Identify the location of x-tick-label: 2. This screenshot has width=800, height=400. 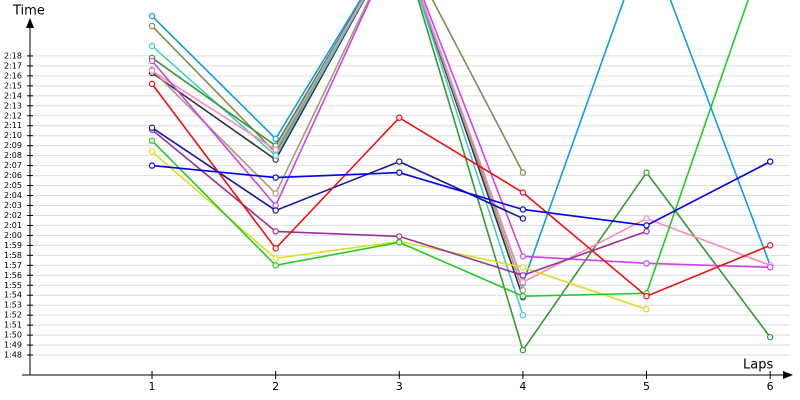
(275, 386).